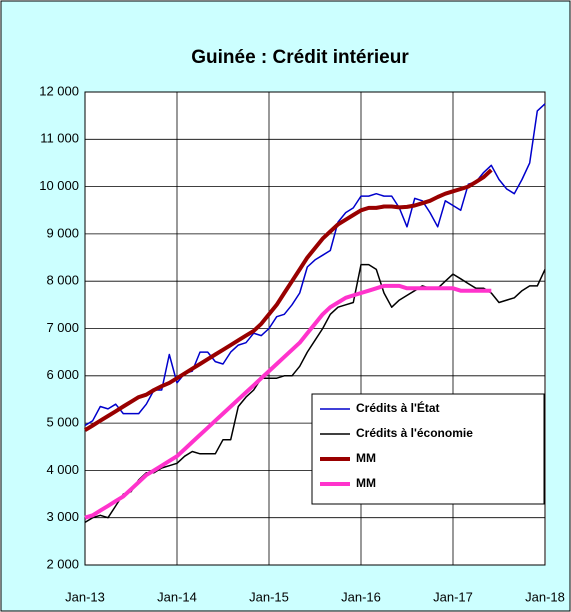 This screenshot has width=571, height=612. Describe the element at coordinates (62, 374) in the screenshot. I see `y-tick-label: 6 000` at that location.